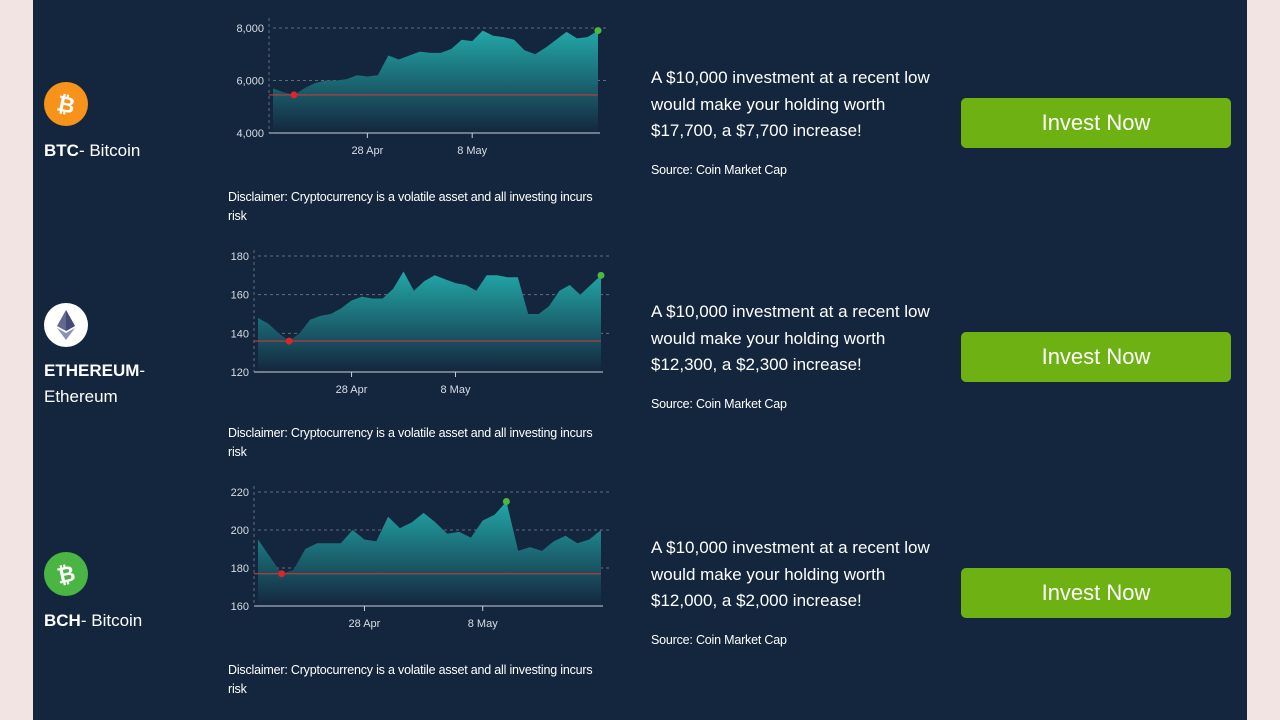 Image resolution: width=1280 pixels, height=720 pixels. What do you see at coordinates (61, 150) in the screenshot?
I see `coin-symbol: BTC` at bounding box center [61, 150].